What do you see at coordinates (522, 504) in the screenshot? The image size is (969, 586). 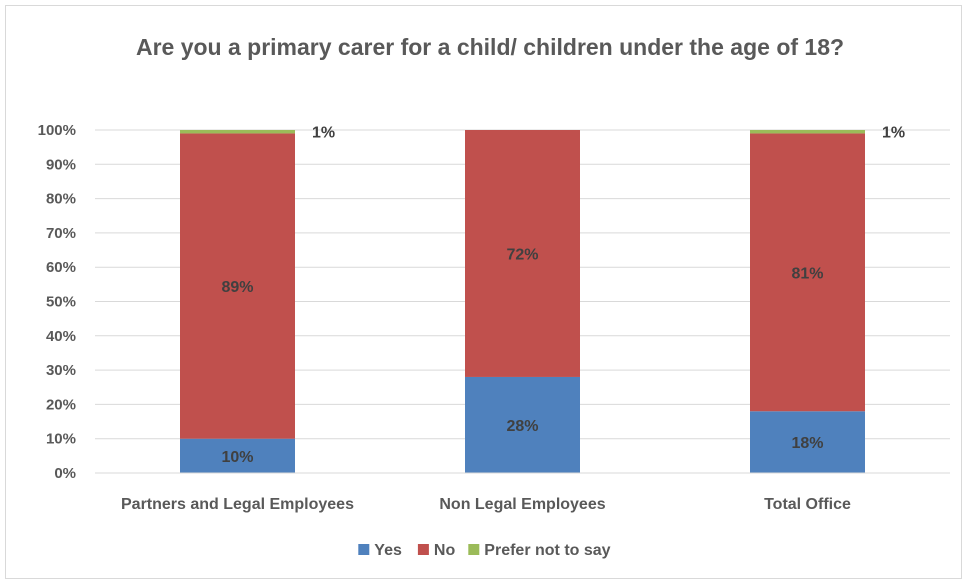 I see `x-tick-label: Non Legal Employees` at bounding box center [522, 504].